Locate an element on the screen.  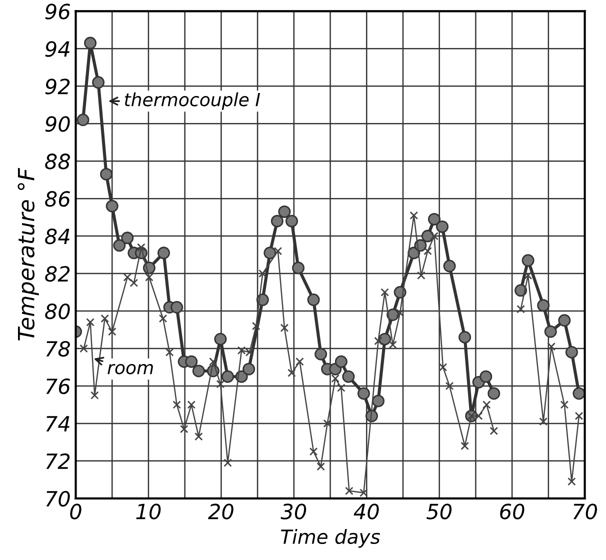
y-tick-label: 96 is located at coordinates (57, 12).